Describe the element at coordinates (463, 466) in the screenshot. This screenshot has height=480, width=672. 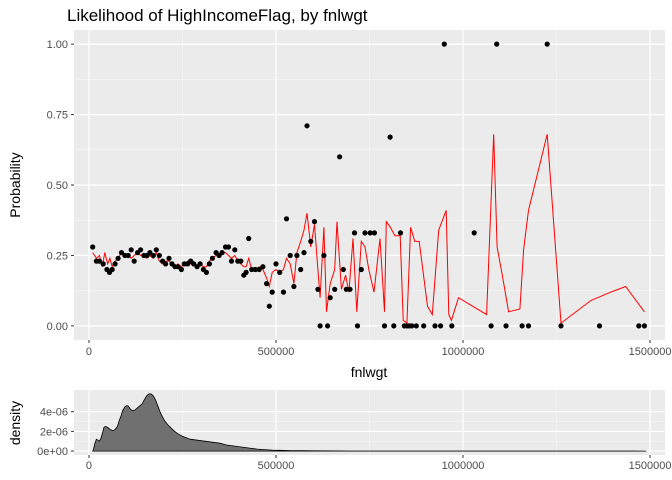
I see `density-x-tick-label: 1000000` at that location.